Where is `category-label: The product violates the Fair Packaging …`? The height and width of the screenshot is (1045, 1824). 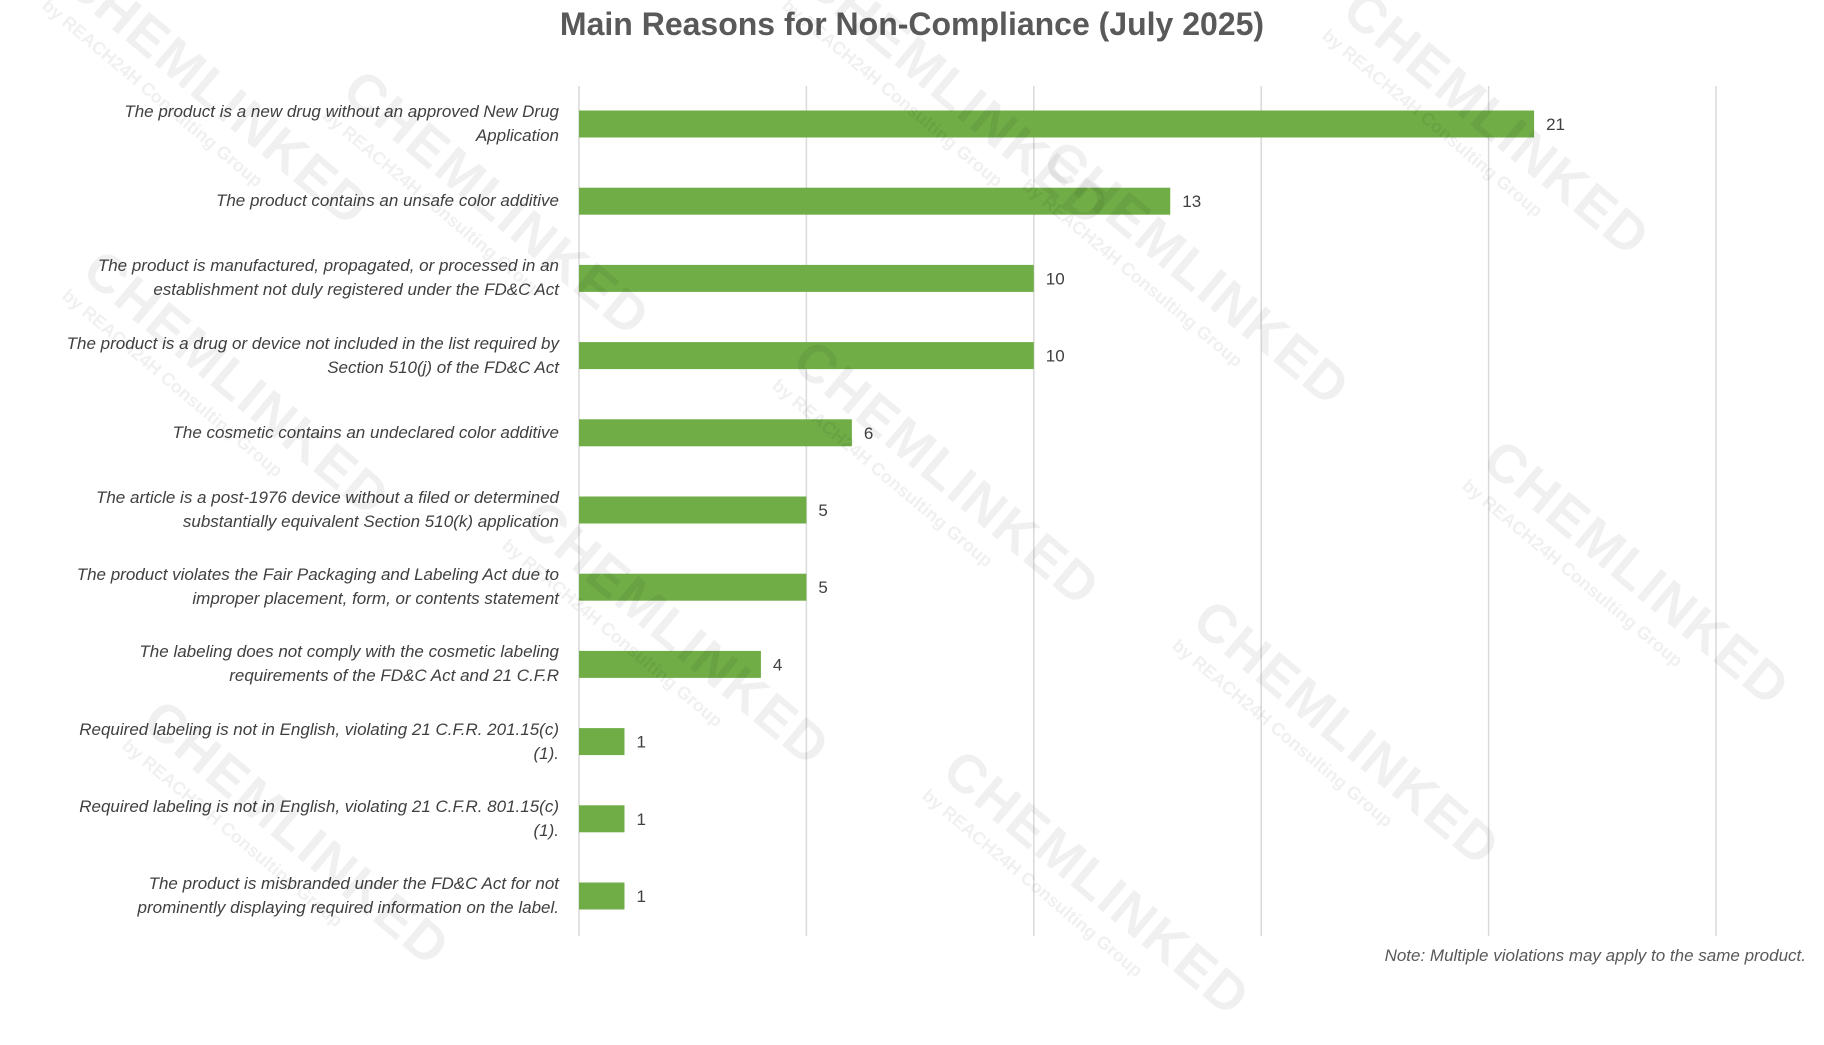 category-label: The product violates the Fair Packaging … is located at coordinates (317, 587).